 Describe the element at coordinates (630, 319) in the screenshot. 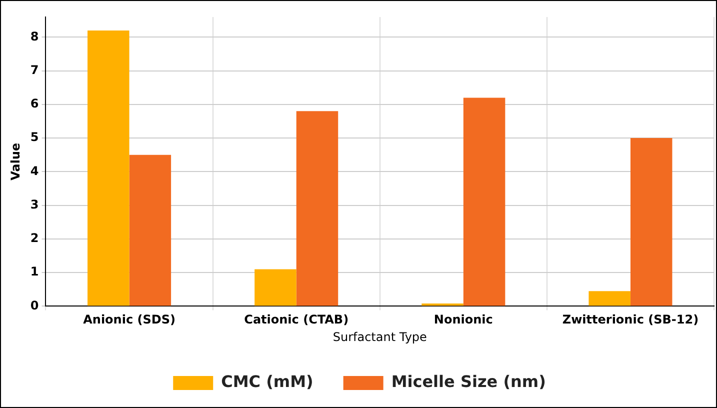

I see `x-tick-label: Zwitterionic (SB-12)` at that location.